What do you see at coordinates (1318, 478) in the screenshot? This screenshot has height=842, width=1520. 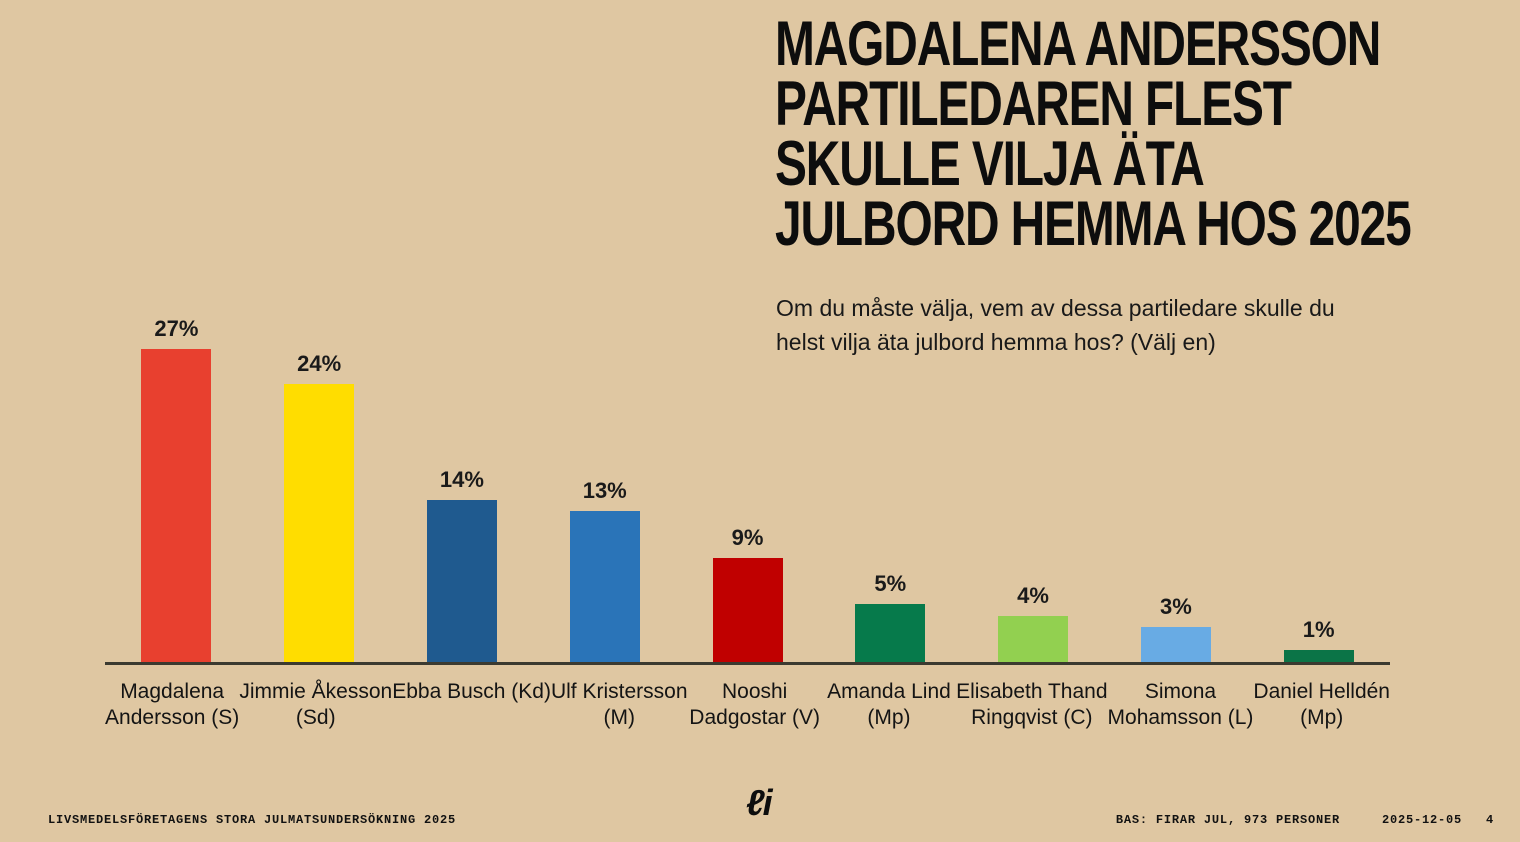 I see `bar-slot-9: 1%` at bounding box center [1318, 478].